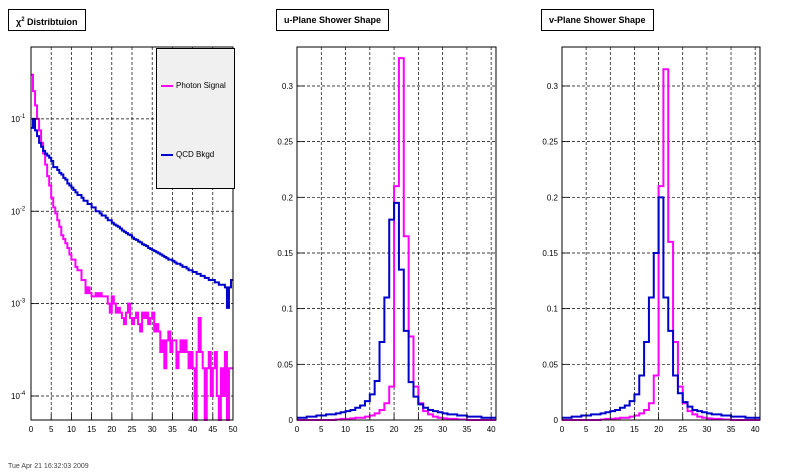  Describe the element at coordinates (18, 396) in the screenshot. I see `y-tick-label: 10⁻⁴` at that location.